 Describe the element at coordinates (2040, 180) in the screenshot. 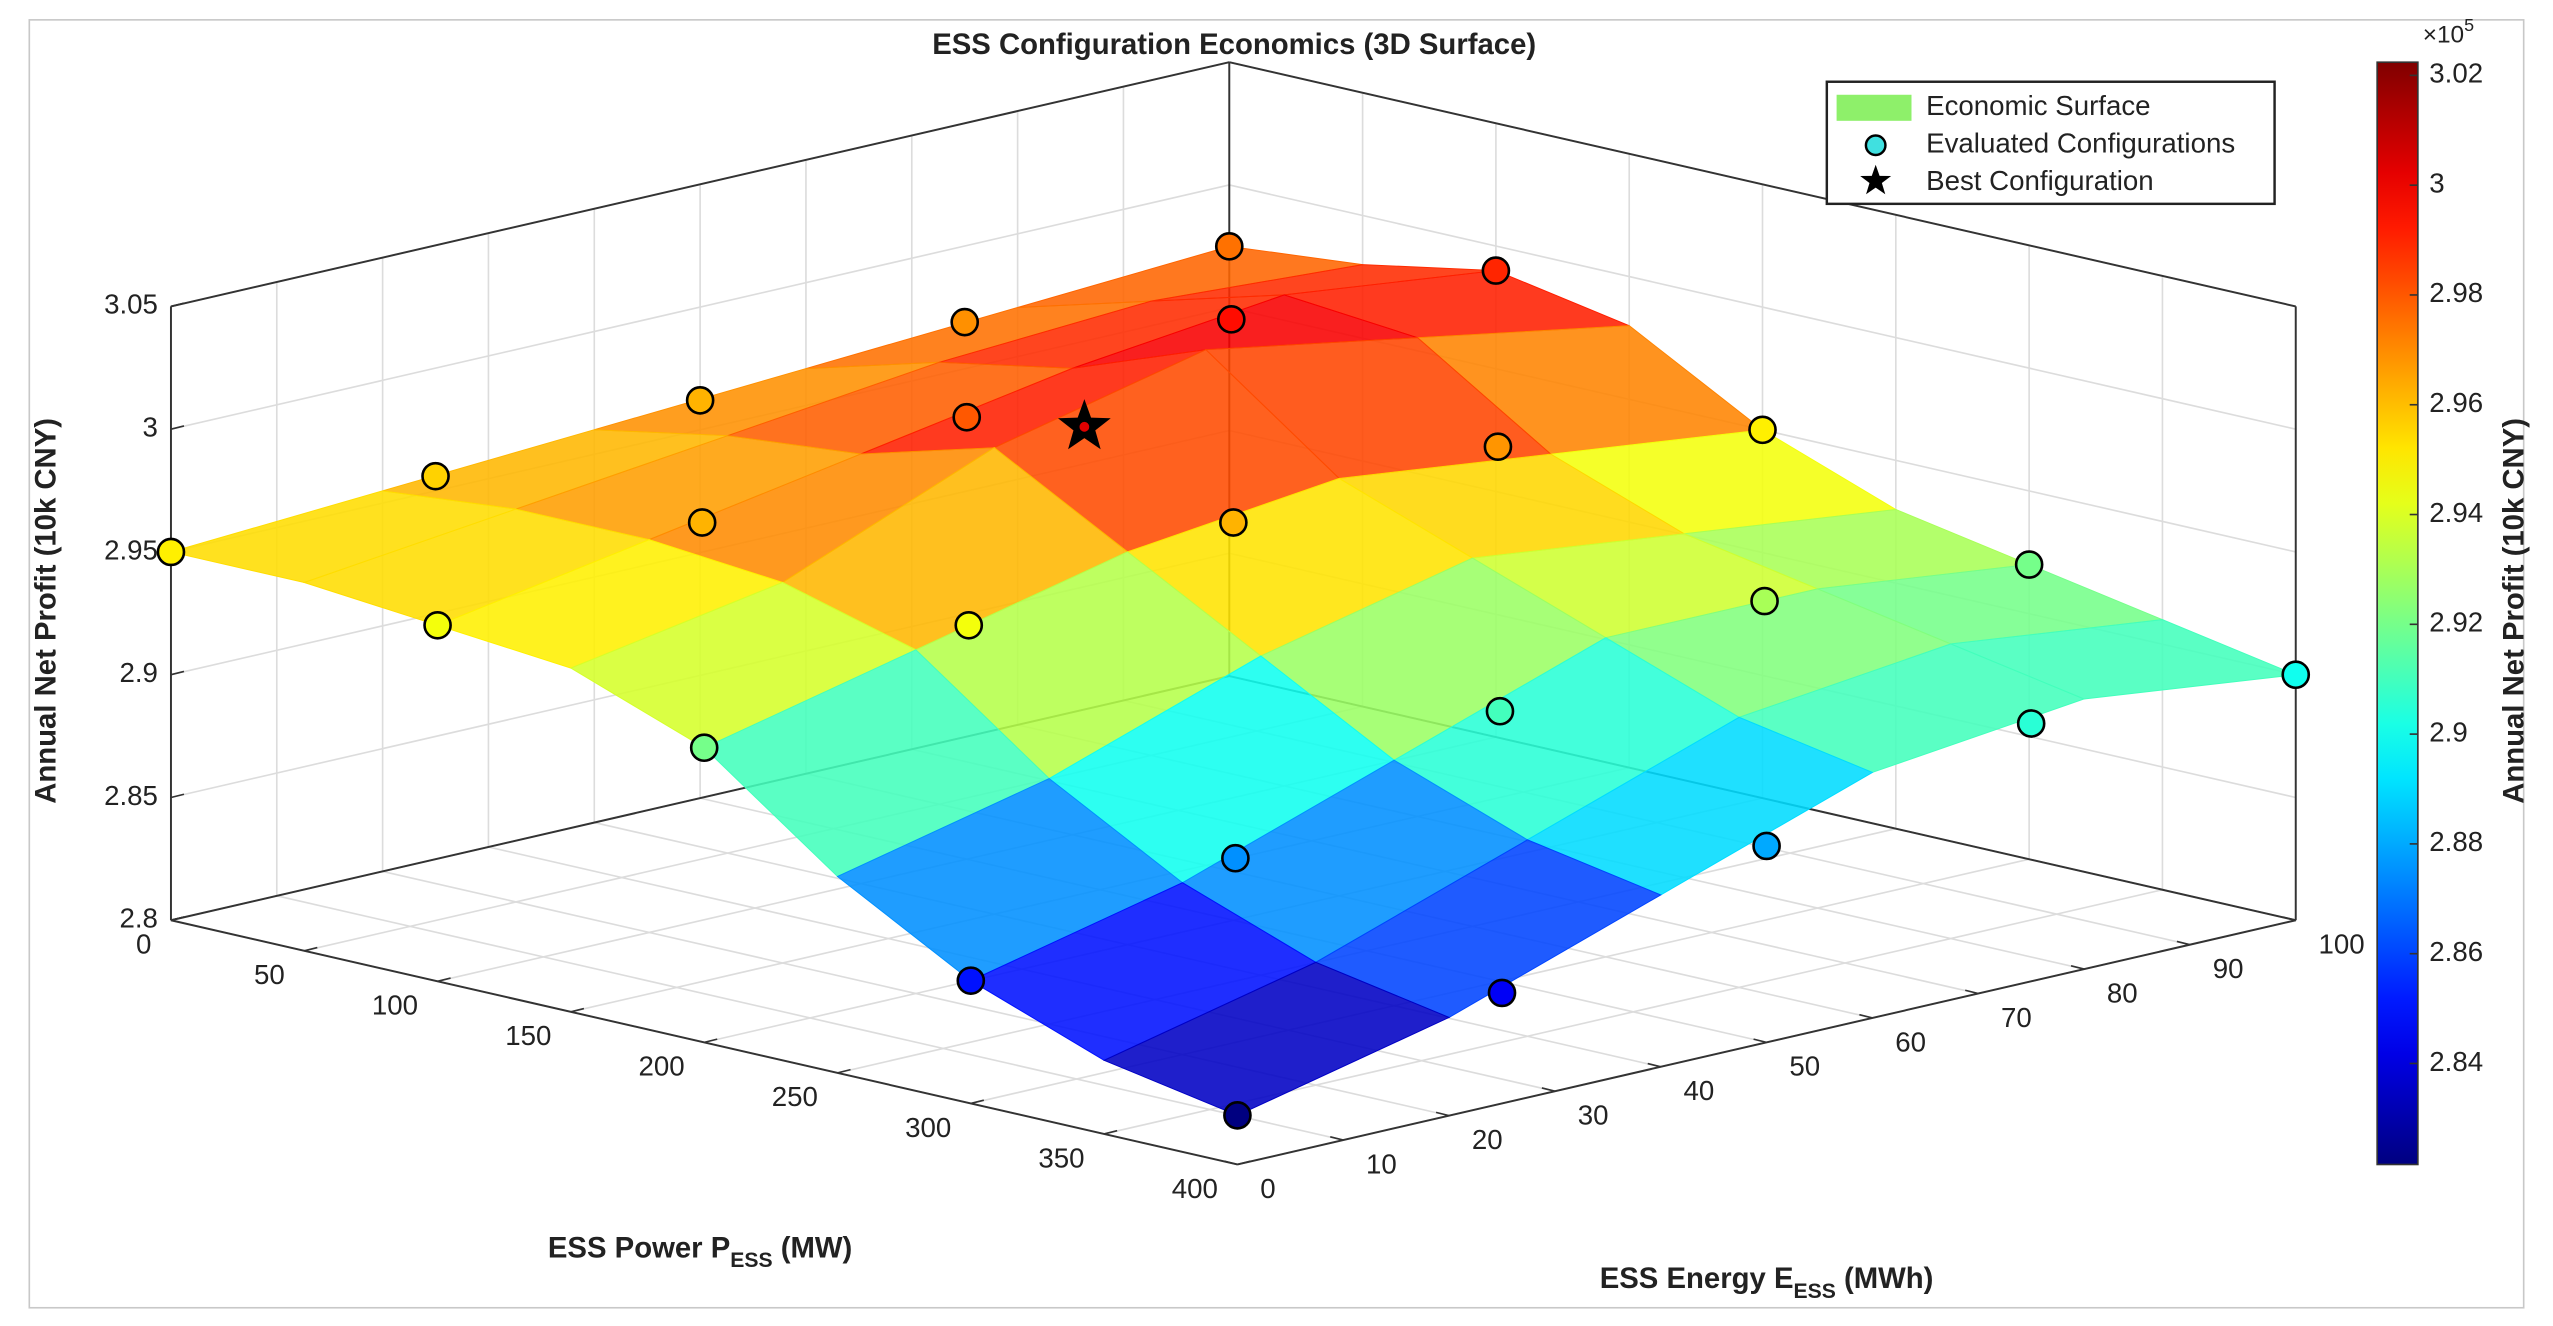

I see `legend-label: Best Configuration` at that location.